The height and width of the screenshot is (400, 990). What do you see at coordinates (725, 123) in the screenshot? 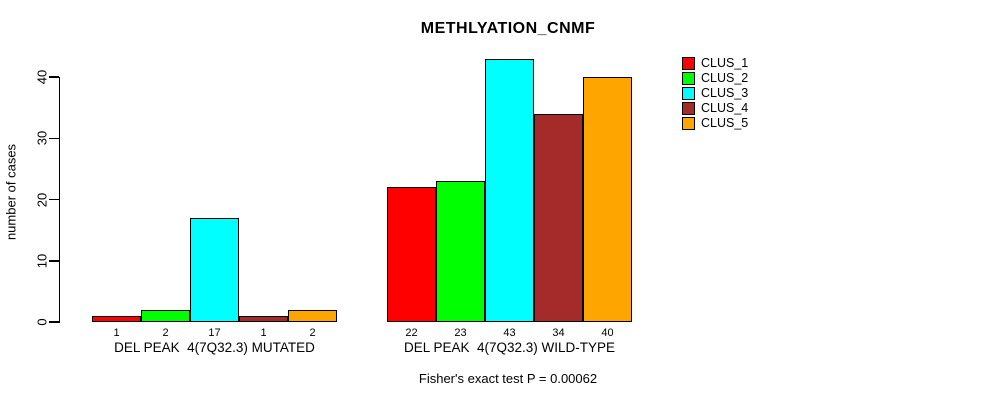
I see `legend-label-clus_5: CLUS_5` at bounding box center [725, 123].